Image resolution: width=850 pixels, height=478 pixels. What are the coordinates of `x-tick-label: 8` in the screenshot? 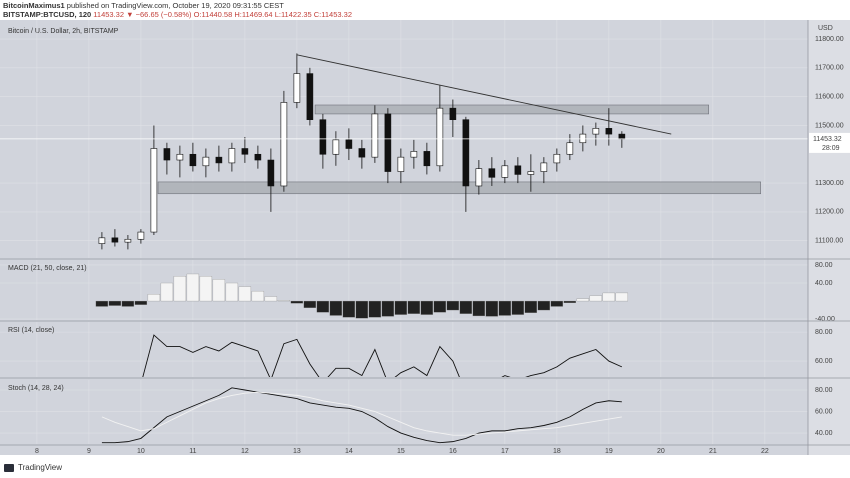 It's located at (37, 451).